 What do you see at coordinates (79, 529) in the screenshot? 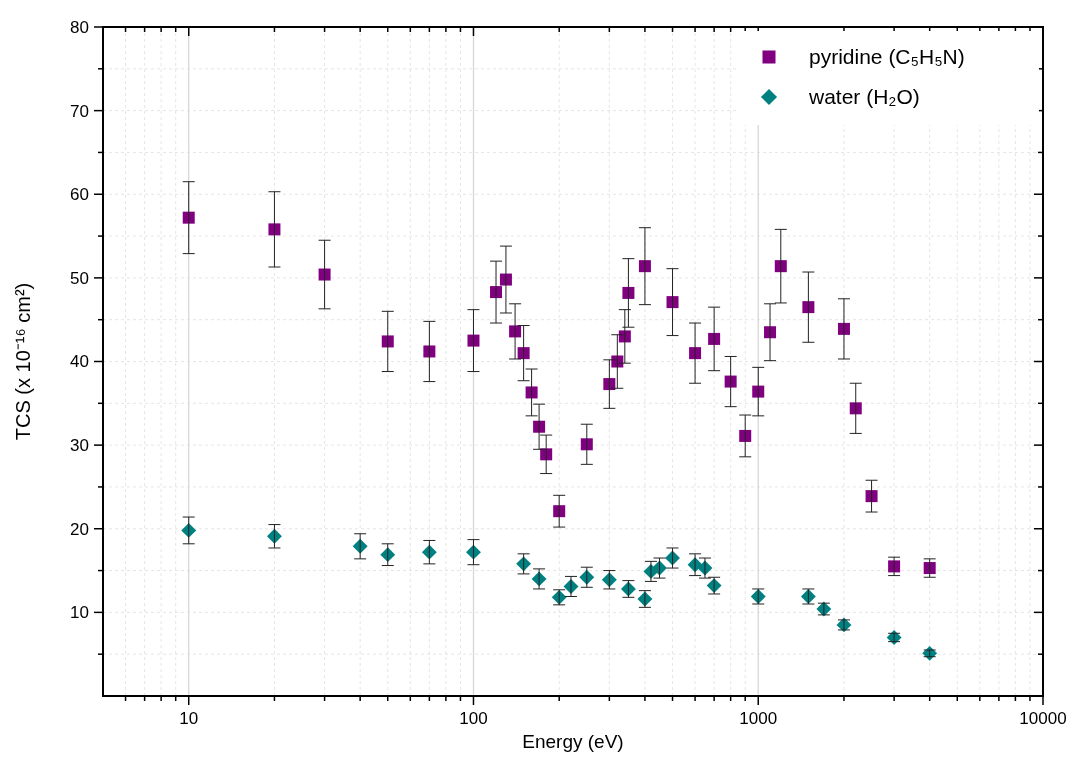
I see `y-tick-label: 20` at bounding box center [79, 529].